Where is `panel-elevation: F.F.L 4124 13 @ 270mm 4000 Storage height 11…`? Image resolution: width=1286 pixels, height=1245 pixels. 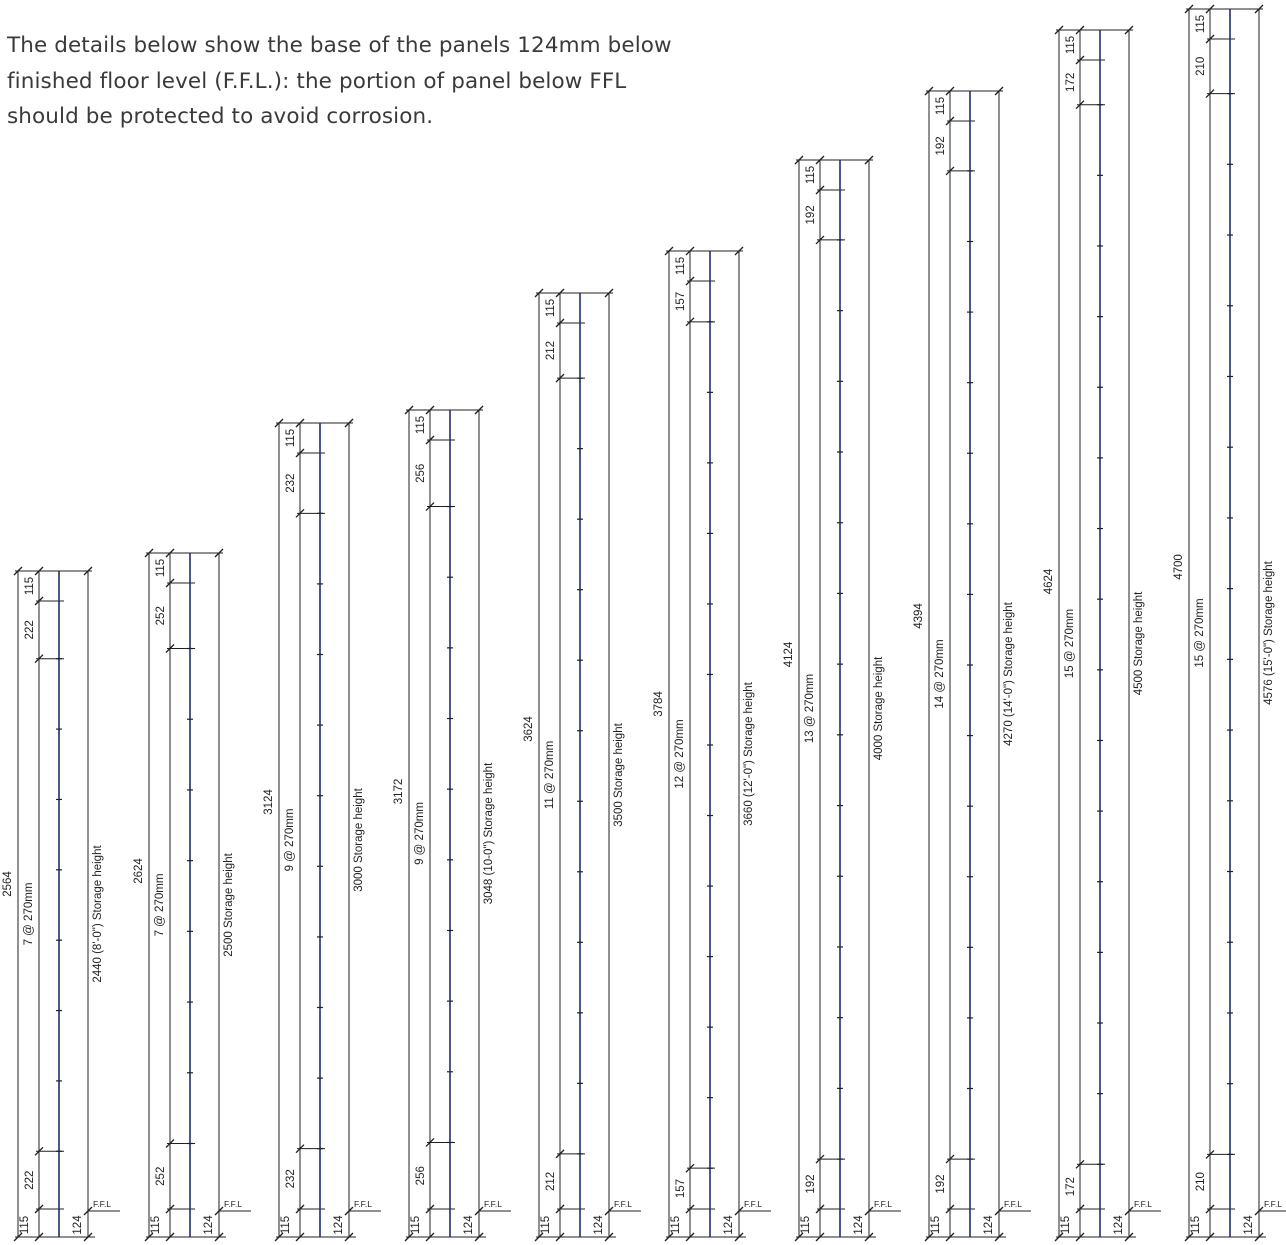
panel-elevation: F.F.L 4124 13 @ 270mm 4000 Storage height 11… is located at coordinates (842, 698).